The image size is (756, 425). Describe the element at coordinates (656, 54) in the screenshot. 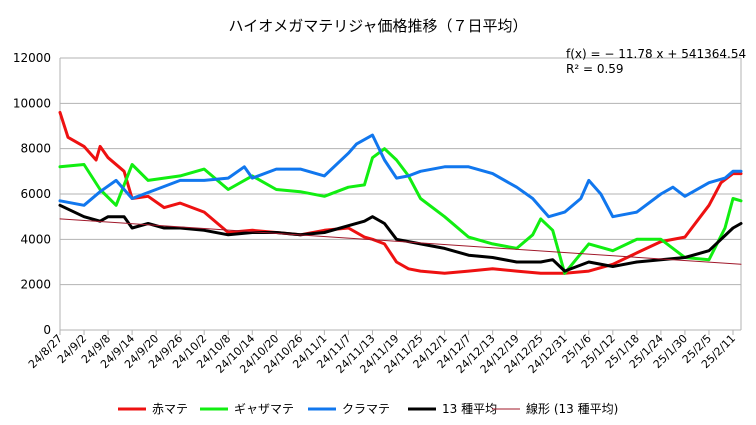

I see `regression-equation: f(x) = − 11.78 x + 541364.54` at that location.